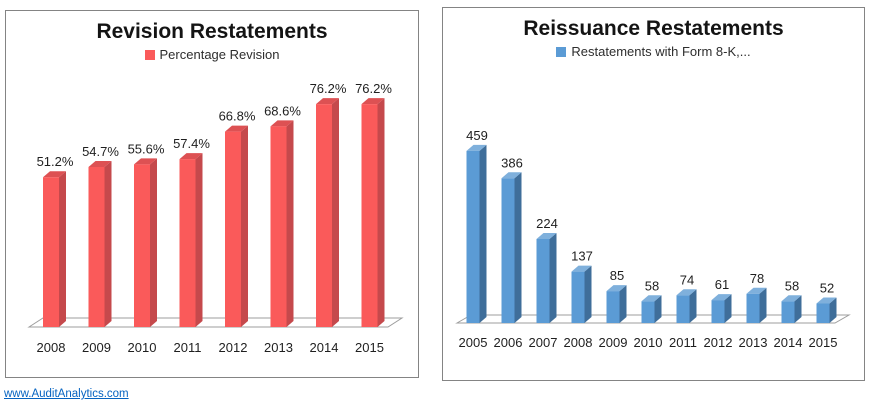 Image resolution: width=874 pixels, height=417 pixels. What do you see at coordinates (187, 243) in the screenshot?
I see `bar-2011` at bounding box center [187, 243].